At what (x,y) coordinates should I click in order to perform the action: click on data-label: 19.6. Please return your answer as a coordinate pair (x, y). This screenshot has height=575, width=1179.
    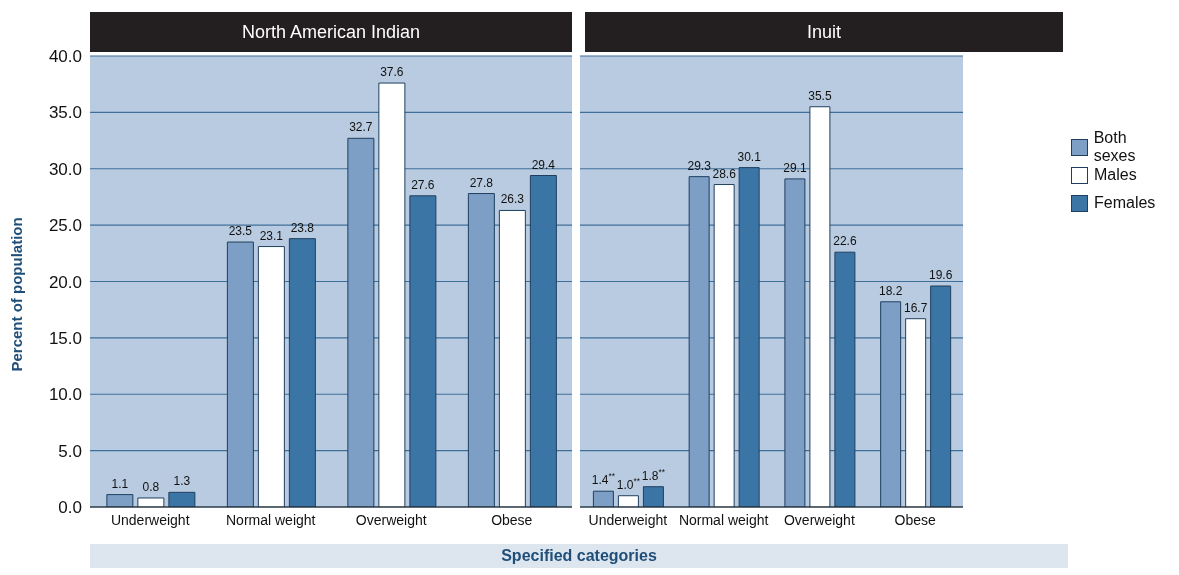
    Looking at the image, I should click on (940, 275).